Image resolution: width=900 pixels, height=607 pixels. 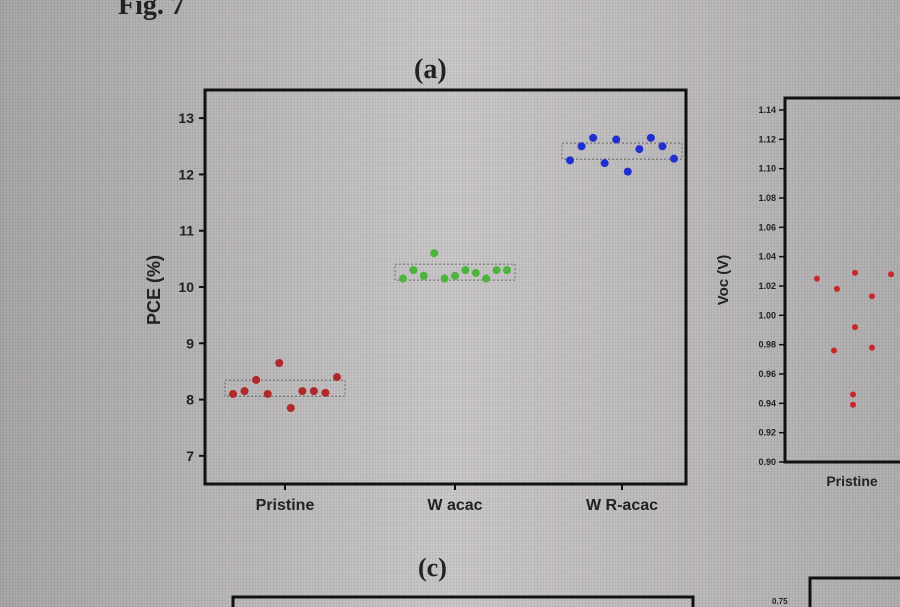 What do you see at coordinates (852, 481) in the screenshot?
I see `x-tick-label-b: Pristine` at bounding box center [852, 481].